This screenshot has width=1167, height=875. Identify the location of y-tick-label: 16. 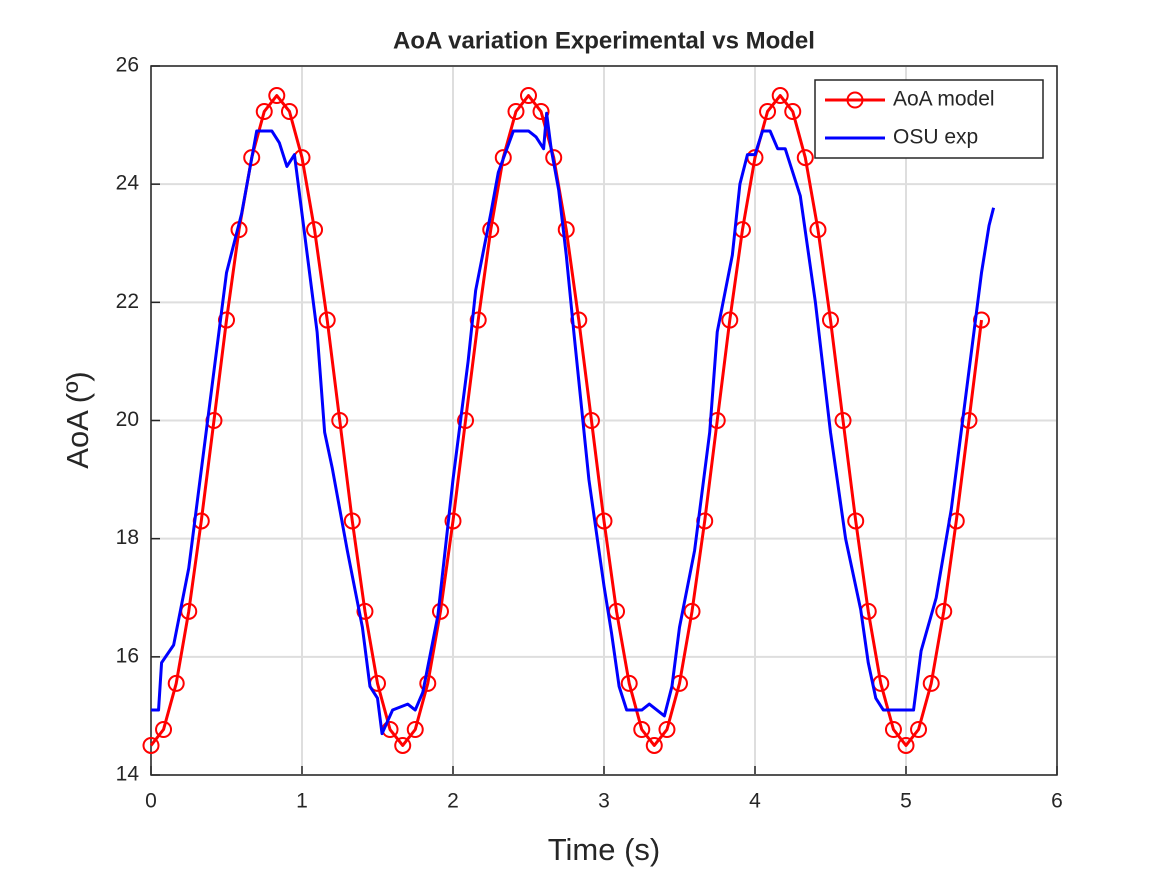
(127, 655).